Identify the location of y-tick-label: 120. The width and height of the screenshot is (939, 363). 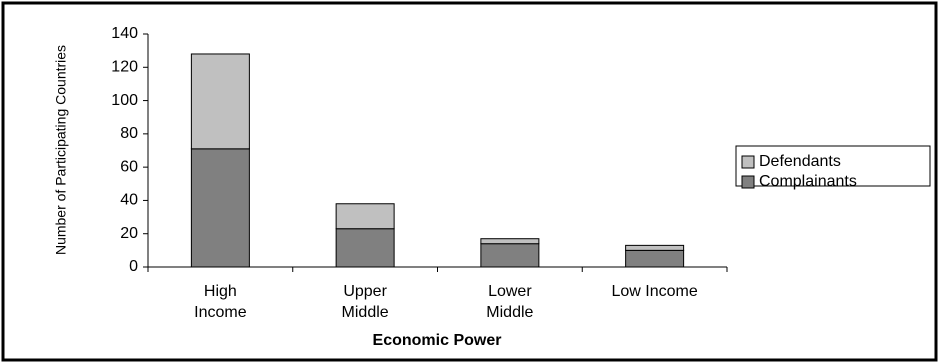
(124, 67).